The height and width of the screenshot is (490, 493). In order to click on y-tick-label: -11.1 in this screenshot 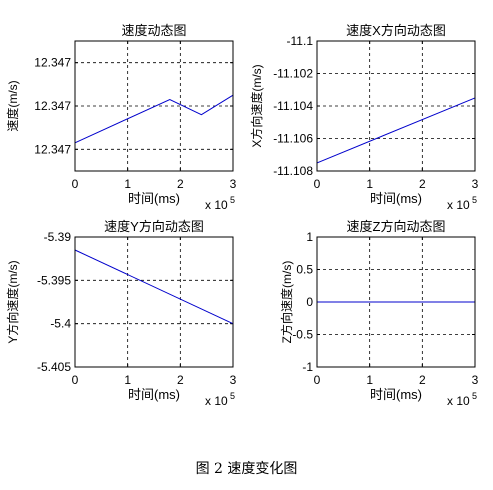, I will do `click(300, 41)`.